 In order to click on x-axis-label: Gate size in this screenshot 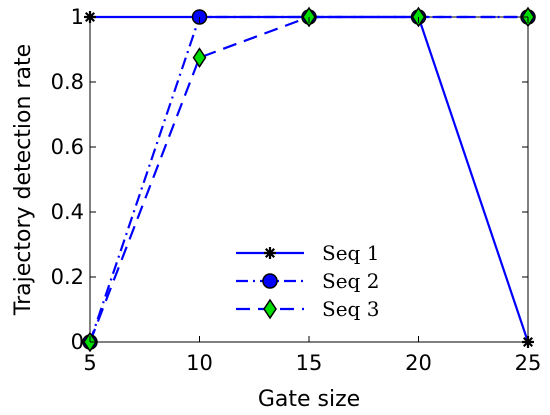, I will do `click(309, 399)`.